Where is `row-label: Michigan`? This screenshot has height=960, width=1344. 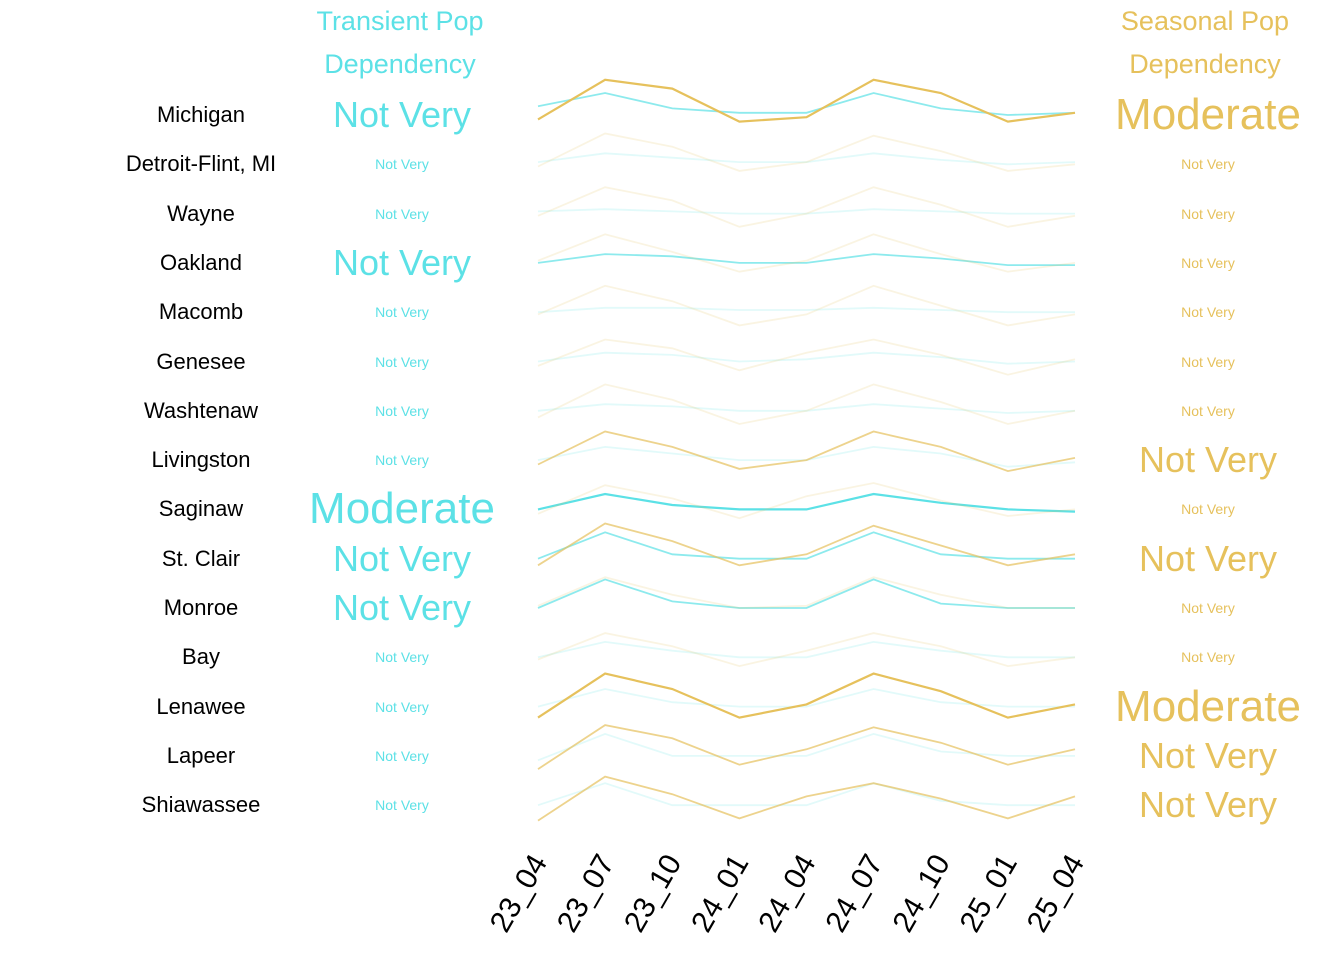 row-label: Michigan is located at coordinates (201, 114).